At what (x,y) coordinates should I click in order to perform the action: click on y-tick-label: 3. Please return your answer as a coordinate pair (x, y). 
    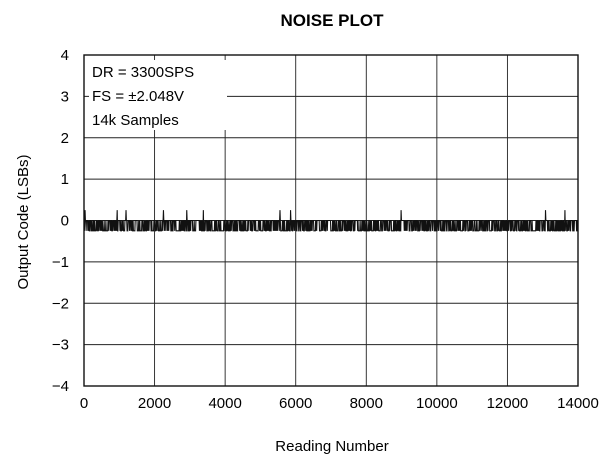
    Looking at the image, I should click on (65, 96).